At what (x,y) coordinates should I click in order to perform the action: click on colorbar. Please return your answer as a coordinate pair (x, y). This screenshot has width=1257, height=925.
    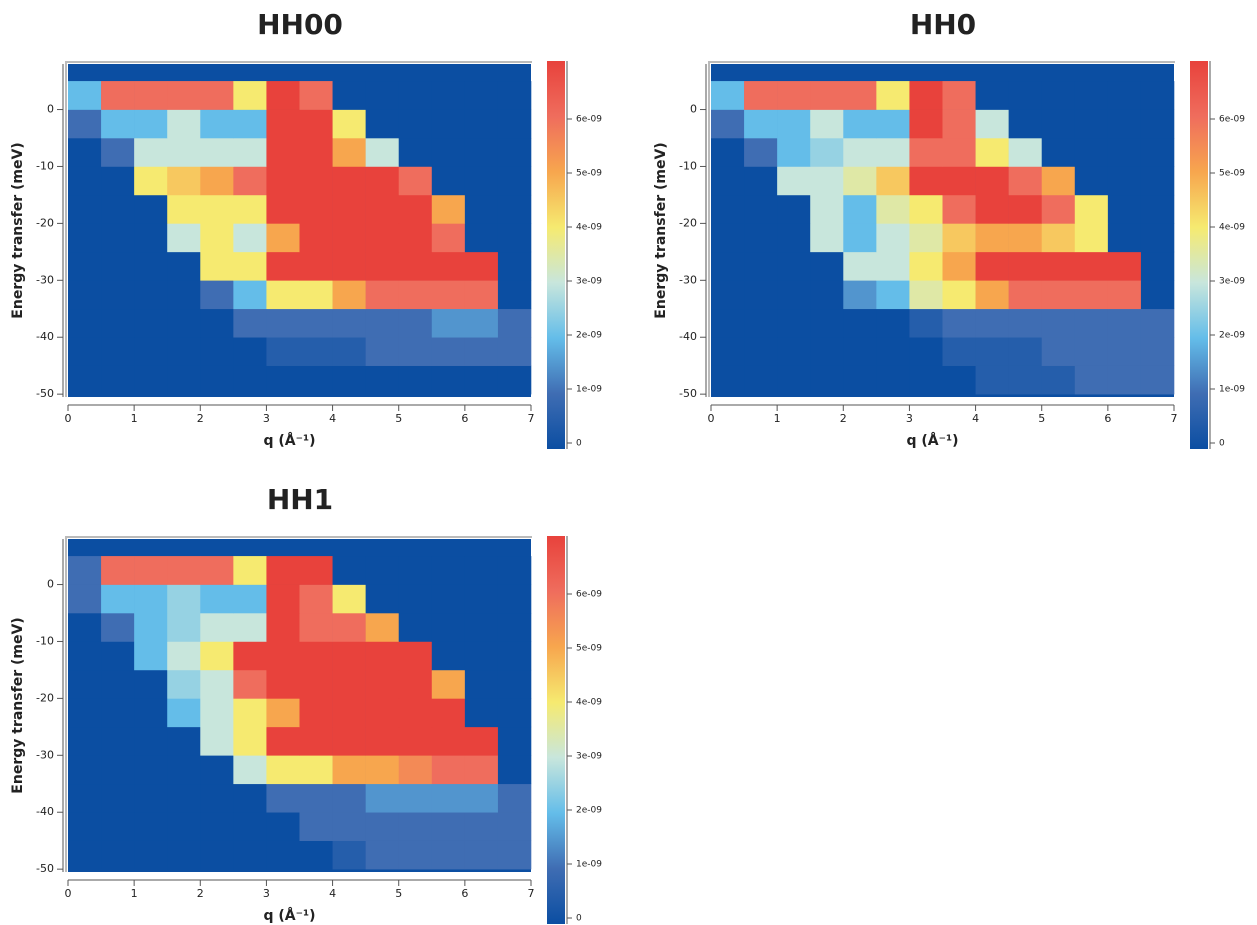
    Looking at the image, I should click on (556, 255).